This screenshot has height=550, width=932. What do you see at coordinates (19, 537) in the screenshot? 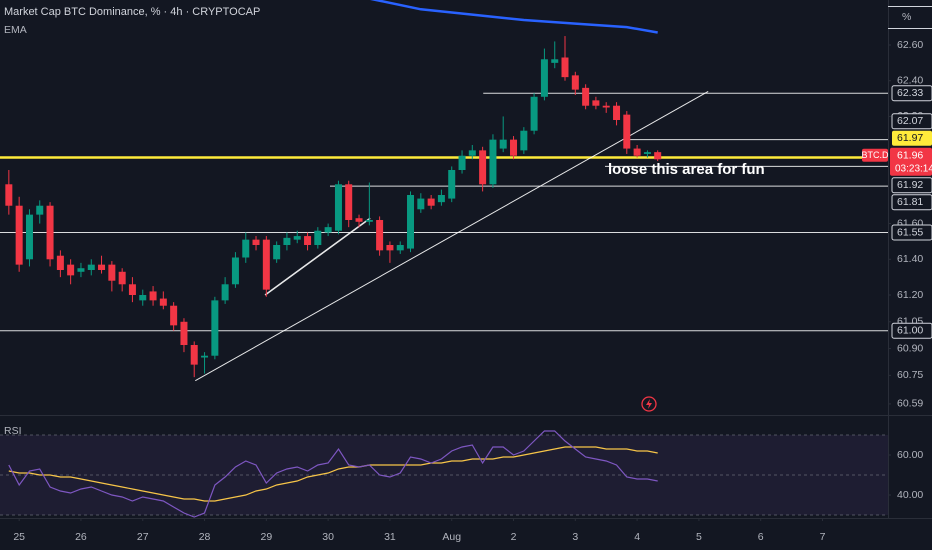
I see `x-tick-label: 25` at bounding box center [19, 537].